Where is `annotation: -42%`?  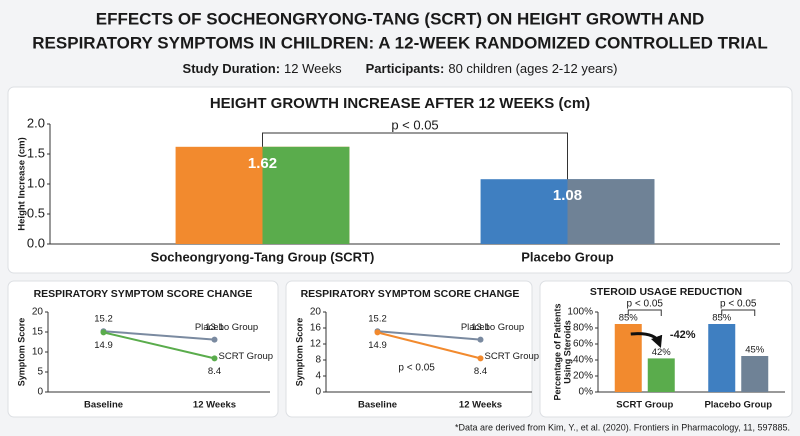 annotation: -42% is located at coordinates (683, 335).